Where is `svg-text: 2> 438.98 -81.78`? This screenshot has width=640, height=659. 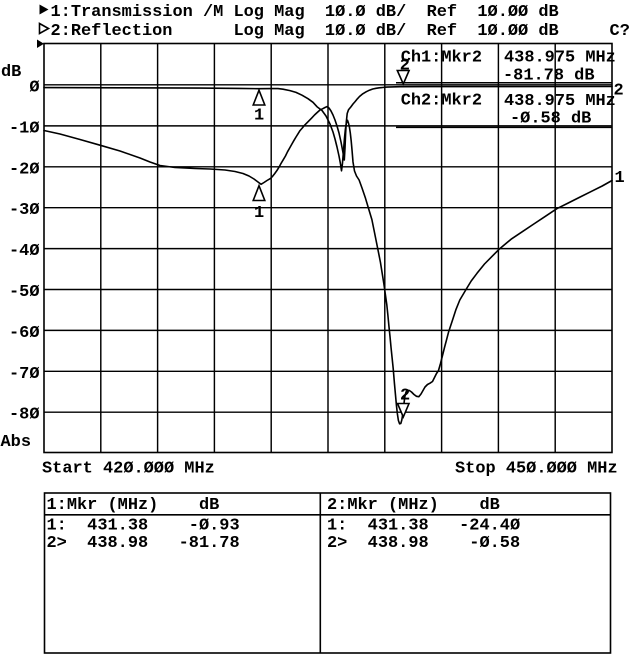 svg-text: 2> 438.98 -81.78 is located at coordinates (143, 543).